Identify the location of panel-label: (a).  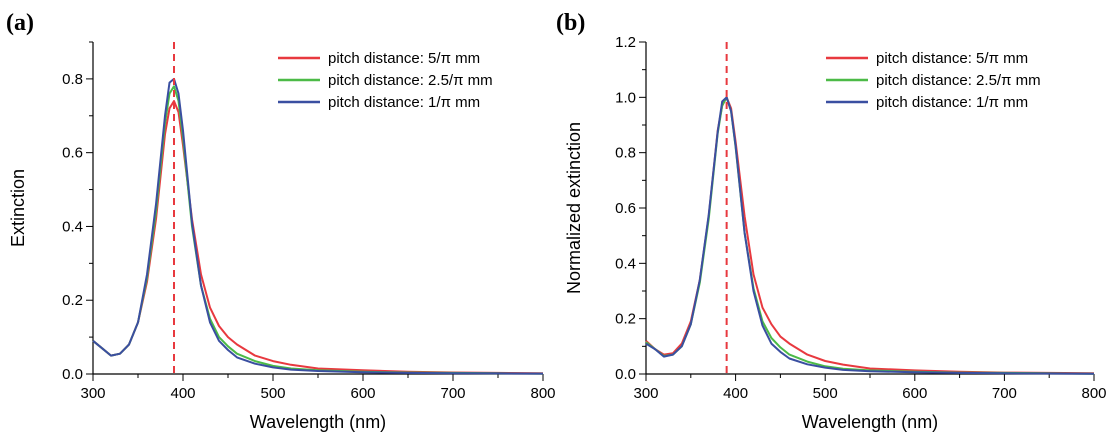
(20, 23).